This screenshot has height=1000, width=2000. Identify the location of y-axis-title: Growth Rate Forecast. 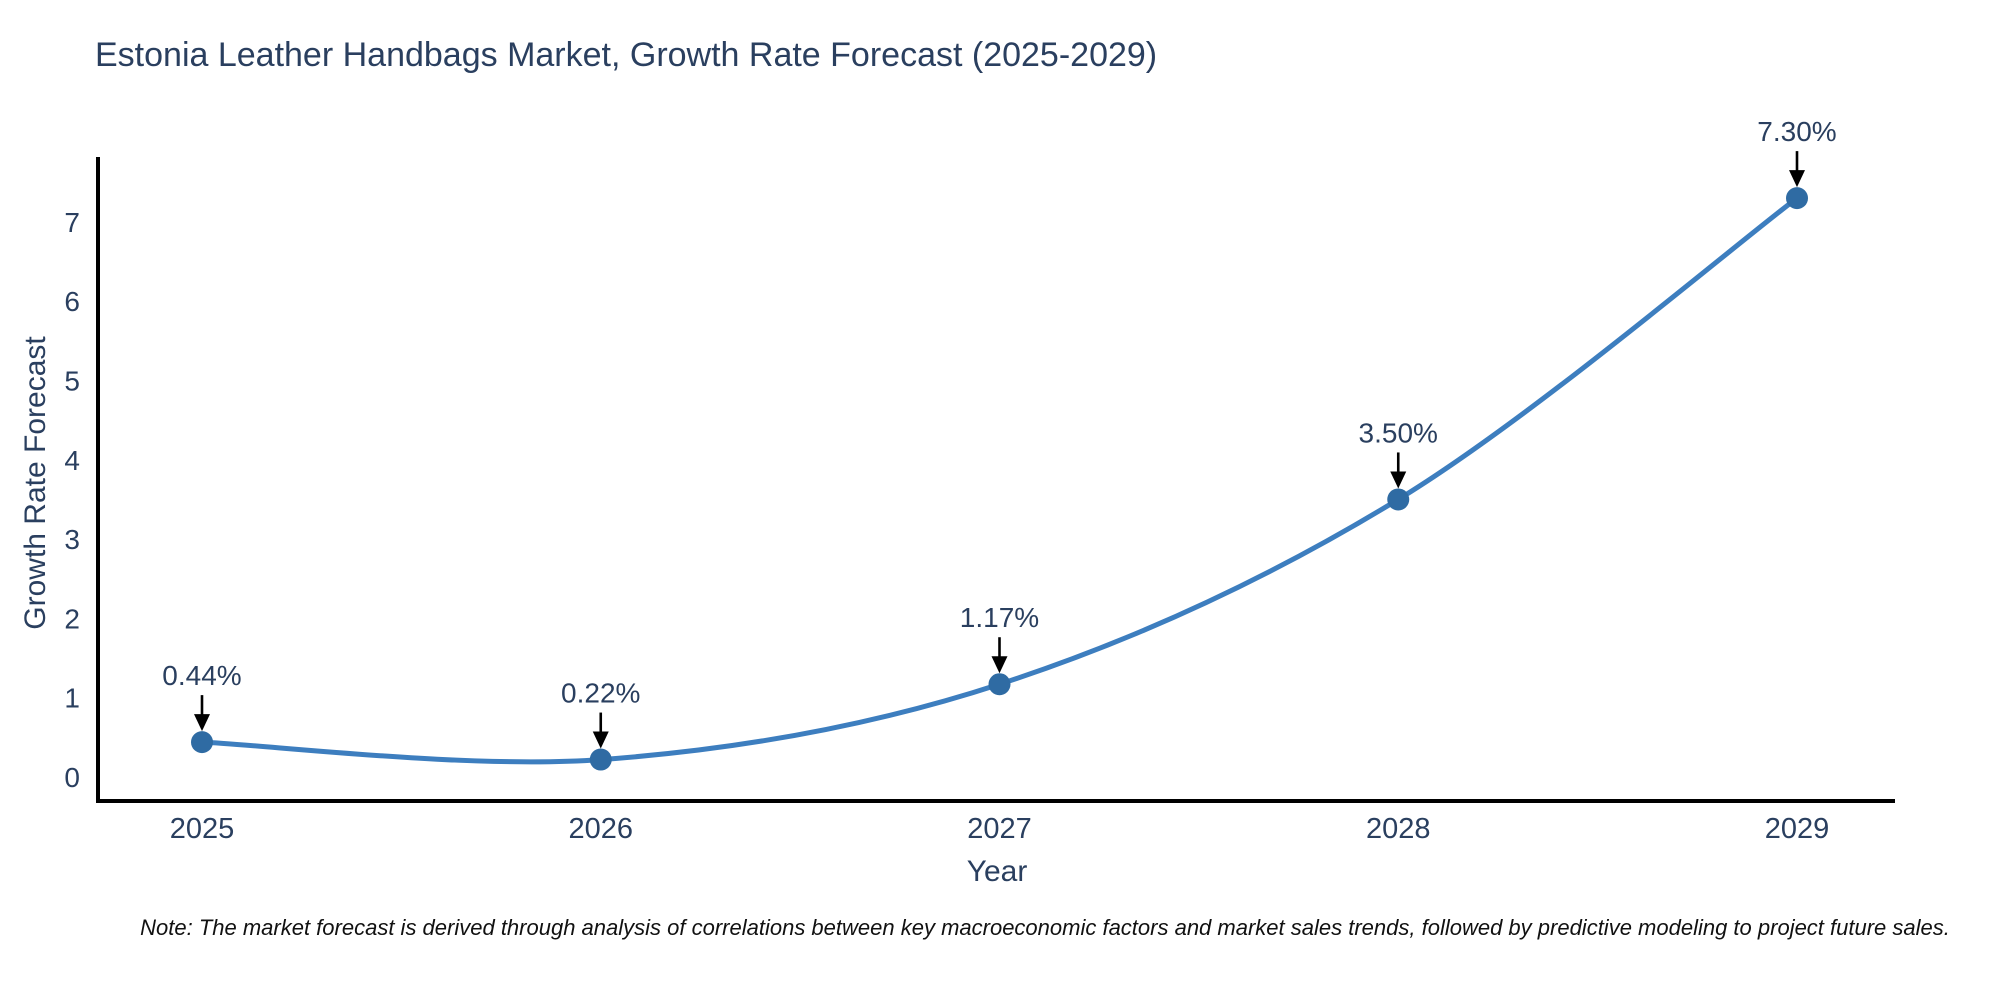
(35, 483).